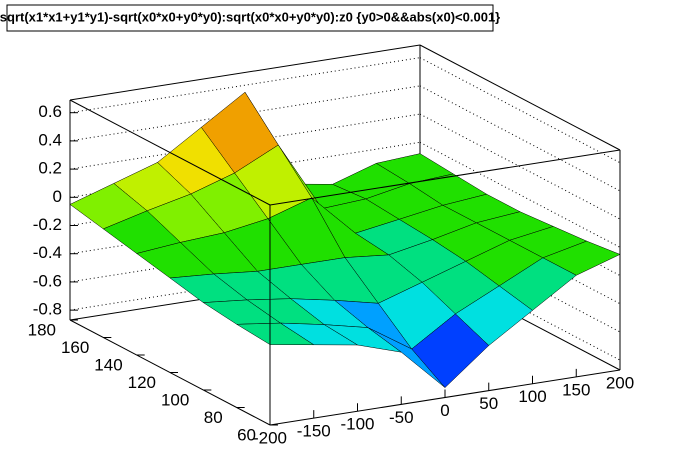 This screenshot has width=696, height=472. What do you see at coordinates (108, 364) in the screenshot?
I see `y-tick-label: 140` at bounding box center [108, 364].